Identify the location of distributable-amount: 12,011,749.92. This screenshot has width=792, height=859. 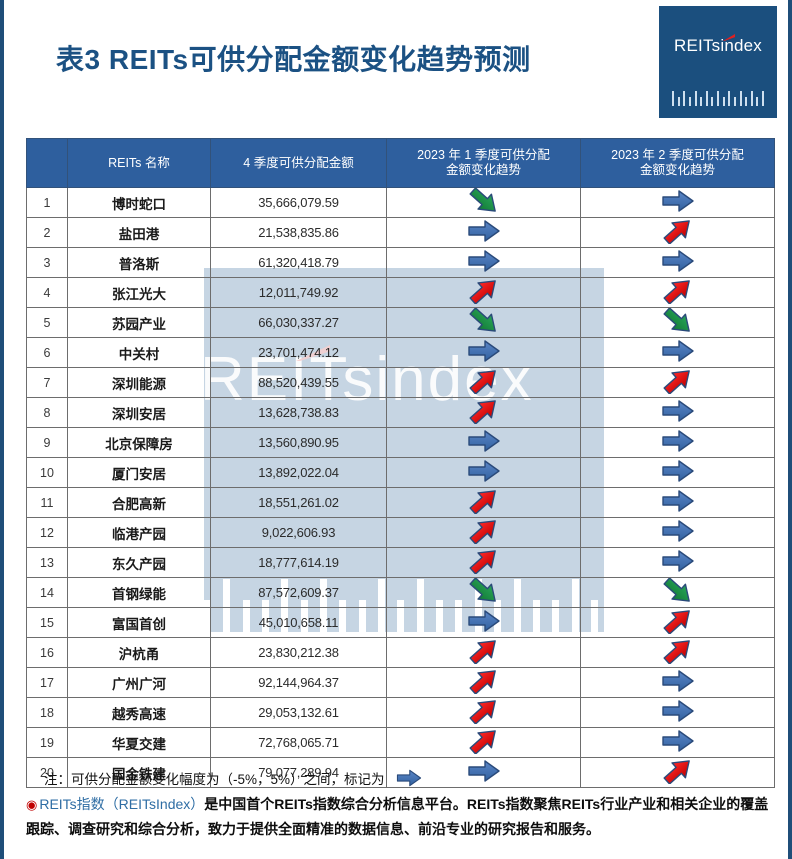
(298, 292).